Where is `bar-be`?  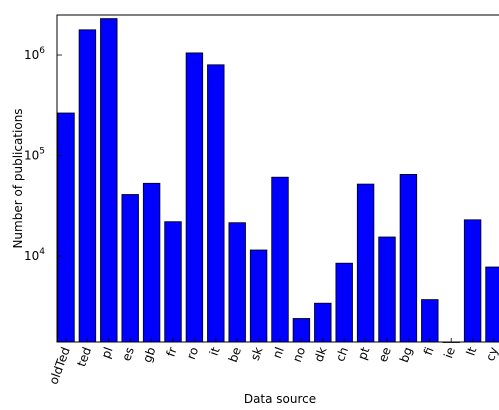 bar-be is located at coordinates (237, 282).